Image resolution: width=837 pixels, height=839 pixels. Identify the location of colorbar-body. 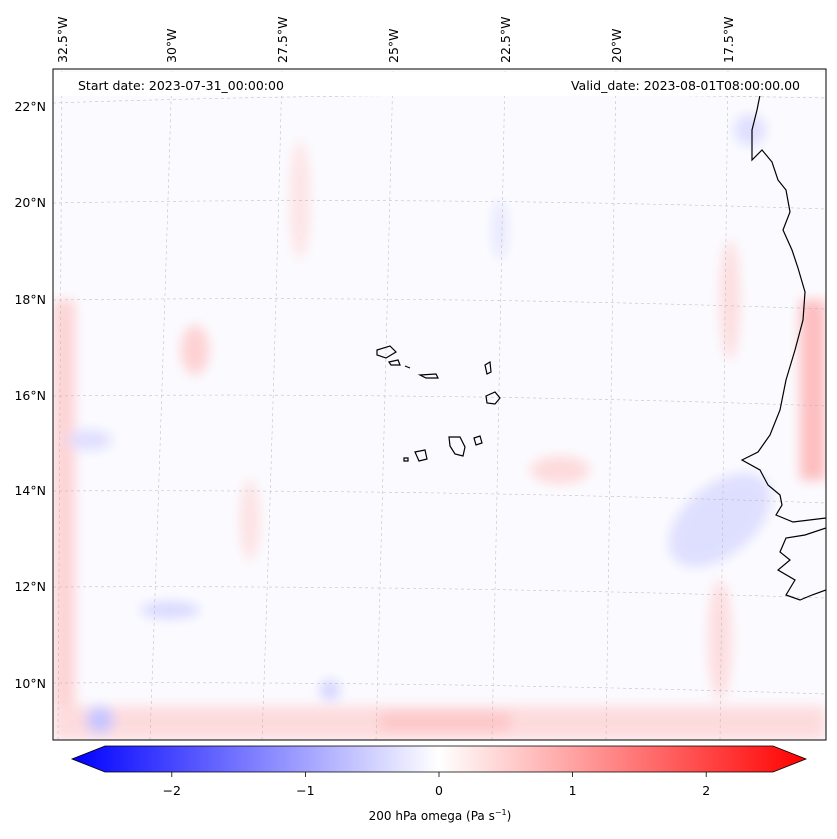
(439, 759).